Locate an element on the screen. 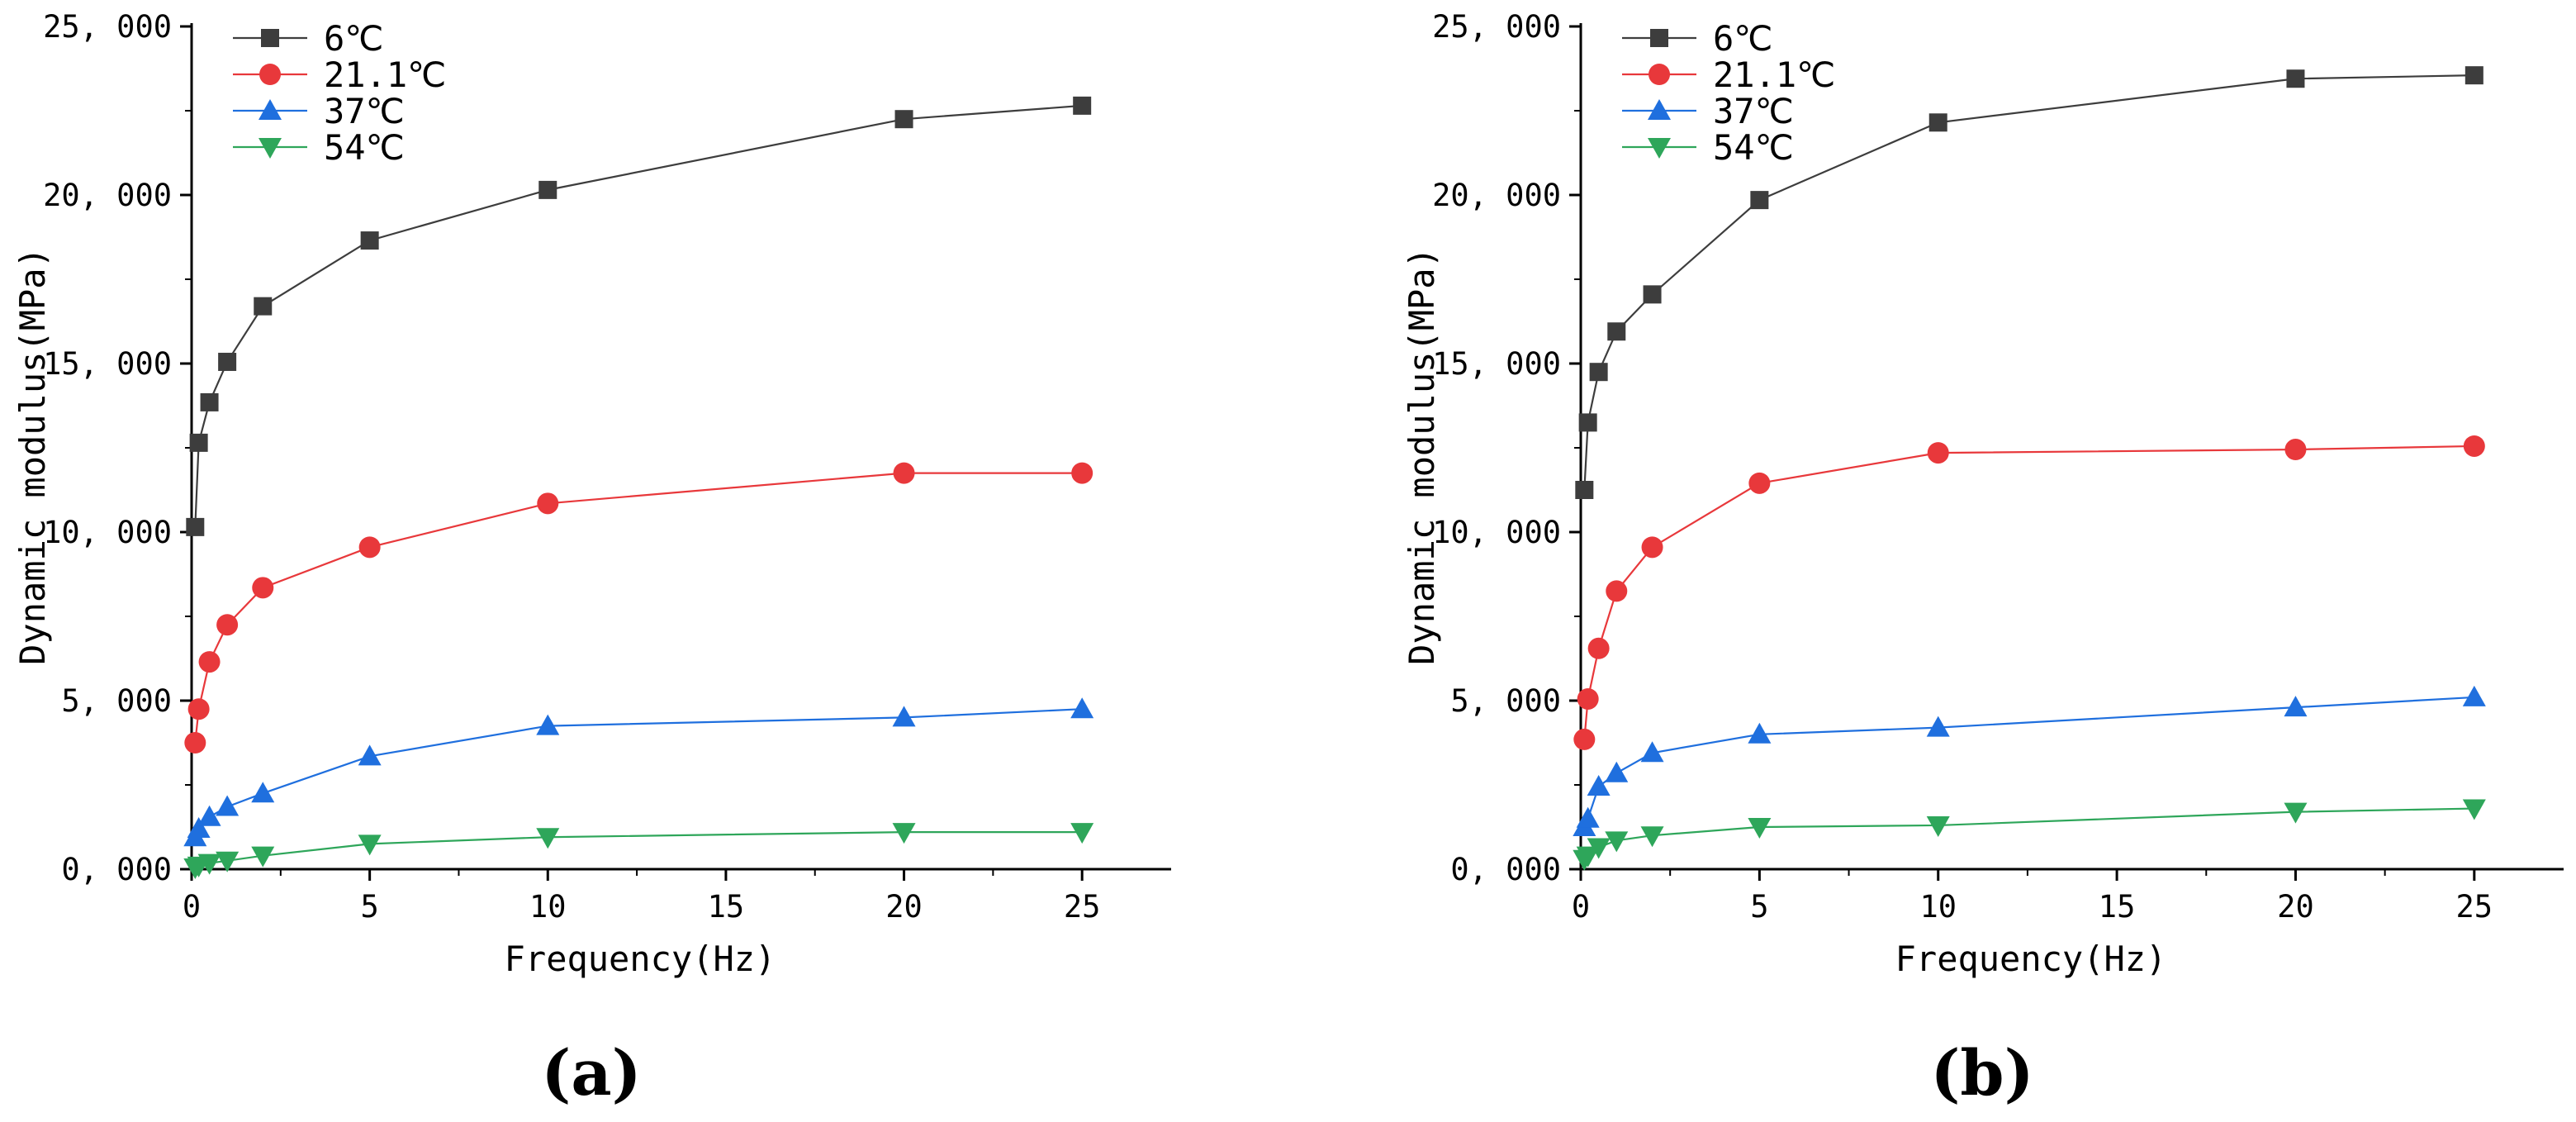 Image resolution: width=2576 pixels, height=1122 pixels. y-tick-label: 15, 000 is located at coordinates (107, 364).